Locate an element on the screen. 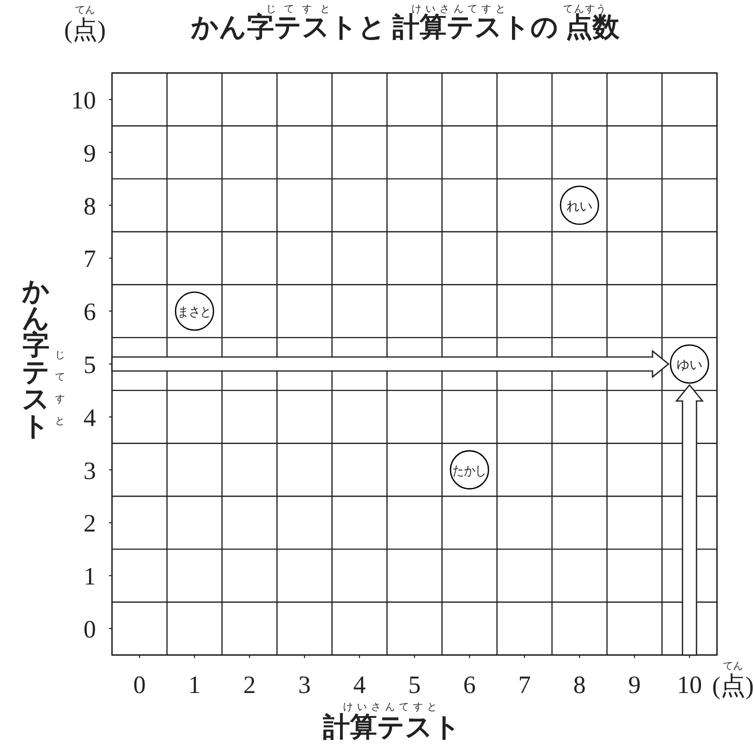 This screenshot has width=755, height=753. y-tick-label: 1 is located at coordinates (90, 577).